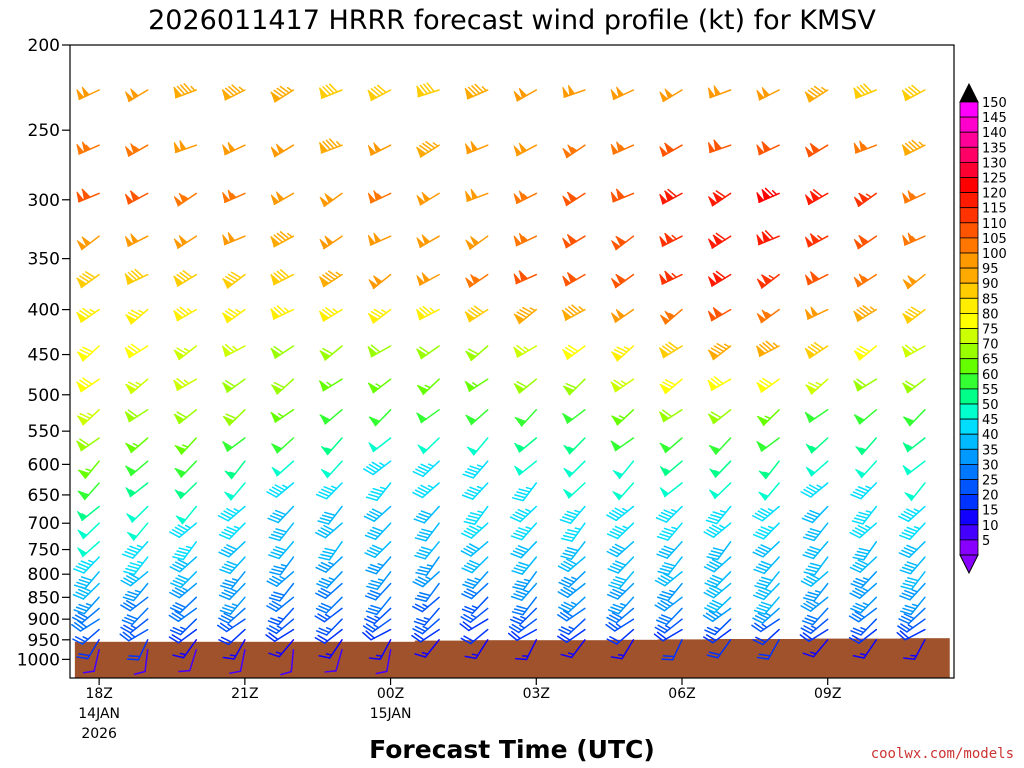 The height and width of the screenshot is (768, 1024). Describe the element at coordinates (391, 714) in the screenshot. I see `x-tick-date: 15JAN` at that location.